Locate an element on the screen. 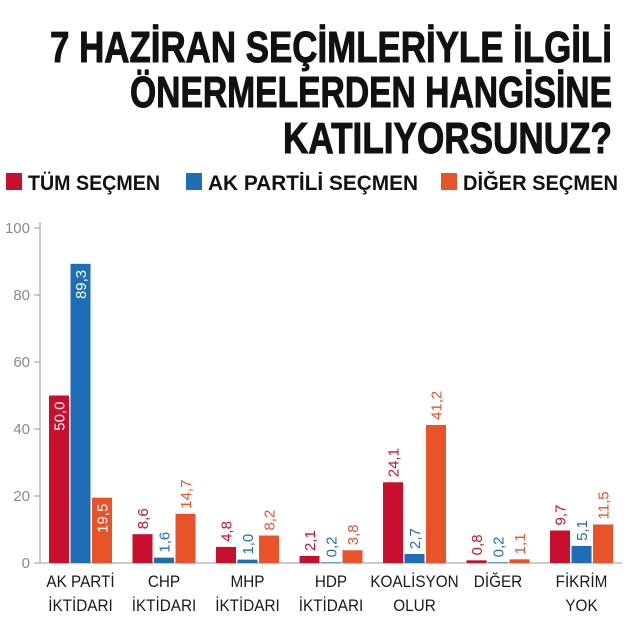  title-line-2: ÖNERMELERDEN HANGİSİNE is located at coordinates (371, 92).